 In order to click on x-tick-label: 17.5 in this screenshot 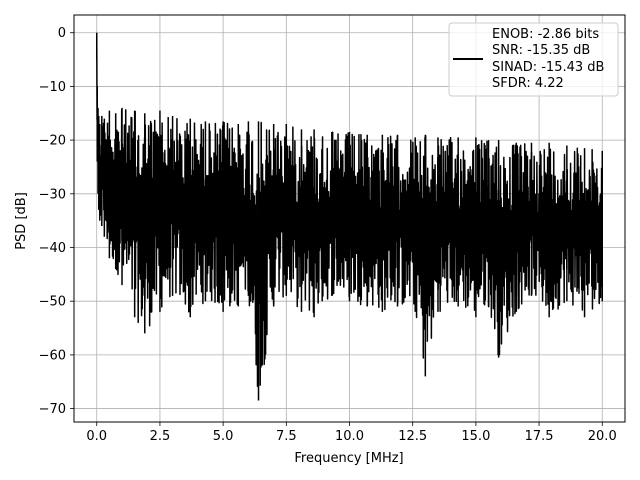, I will do `click(539, 436)`.